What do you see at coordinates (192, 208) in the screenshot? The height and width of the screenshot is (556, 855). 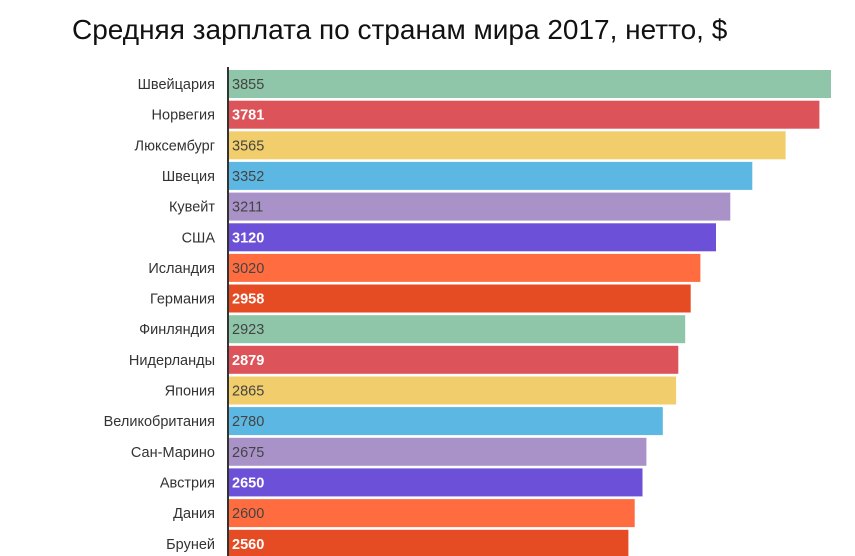 I see `category-label: Кувейт` at bounding box center [192, 208].